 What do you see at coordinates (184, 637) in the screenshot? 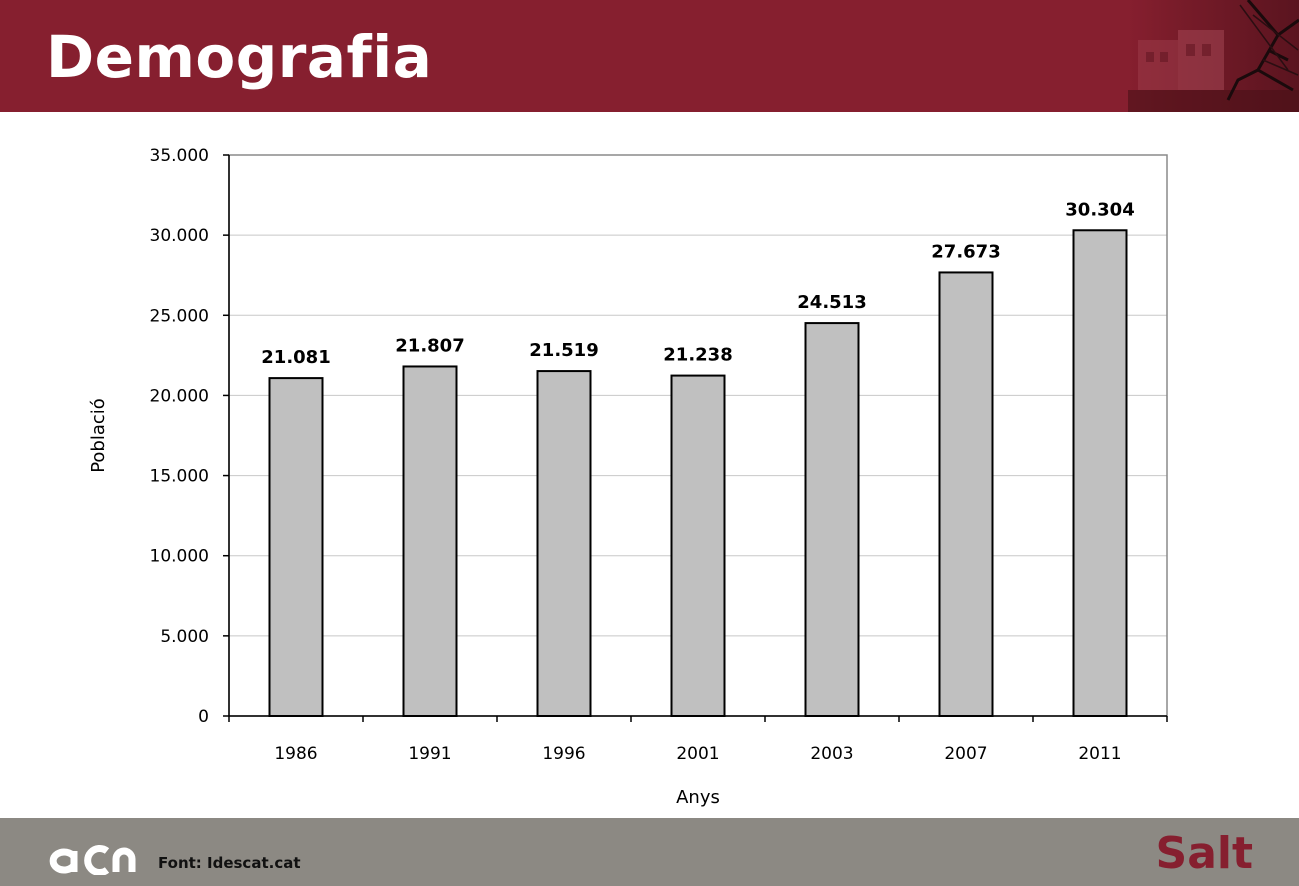
I see `y-tick-label: 5.000` at bounding box center [184, 637].